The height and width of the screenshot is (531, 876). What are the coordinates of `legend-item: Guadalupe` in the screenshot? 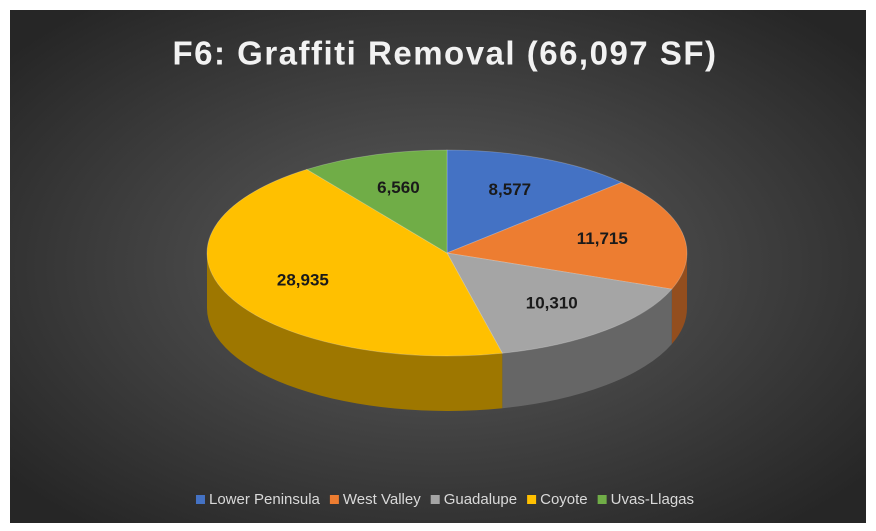 It's located at (473, 499).